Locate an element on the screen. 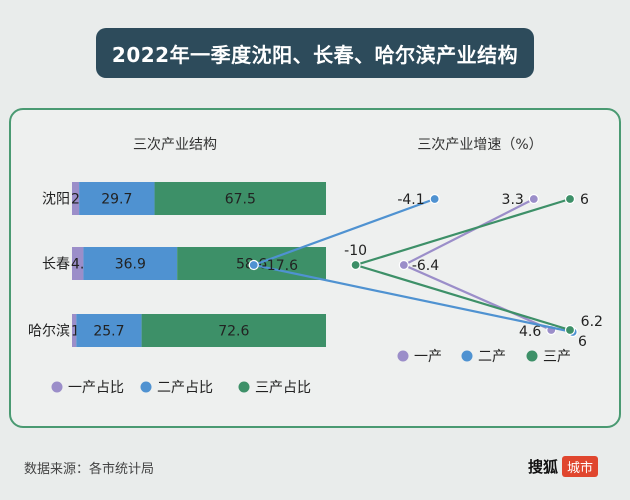 This screenshot has width=630, height=500. line-data-label: 3.3 is located at coordinates (513, 200).